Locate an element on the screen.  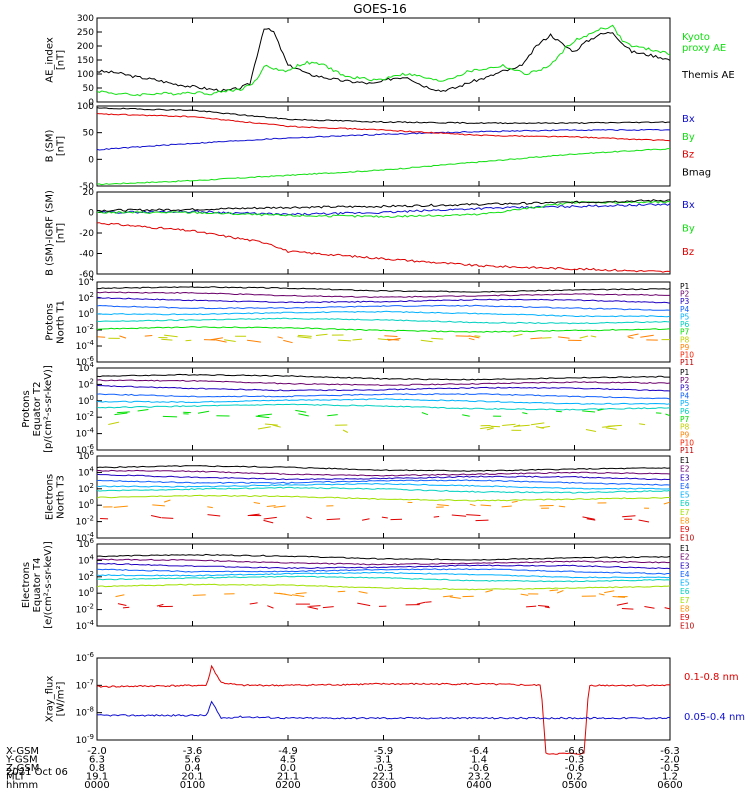
legend-bsm-1: By is located at coordinates (688, 137).